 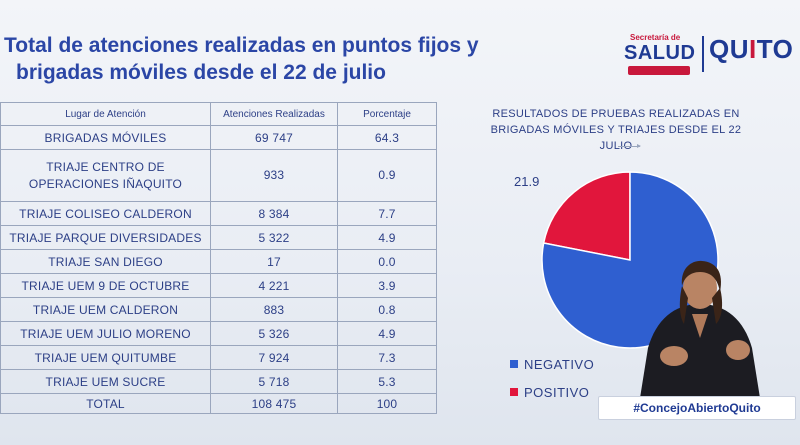 I want to click on table-row: TRIAJE UEM SUCRE 5 718 5.3, so click(x=218, y=381).